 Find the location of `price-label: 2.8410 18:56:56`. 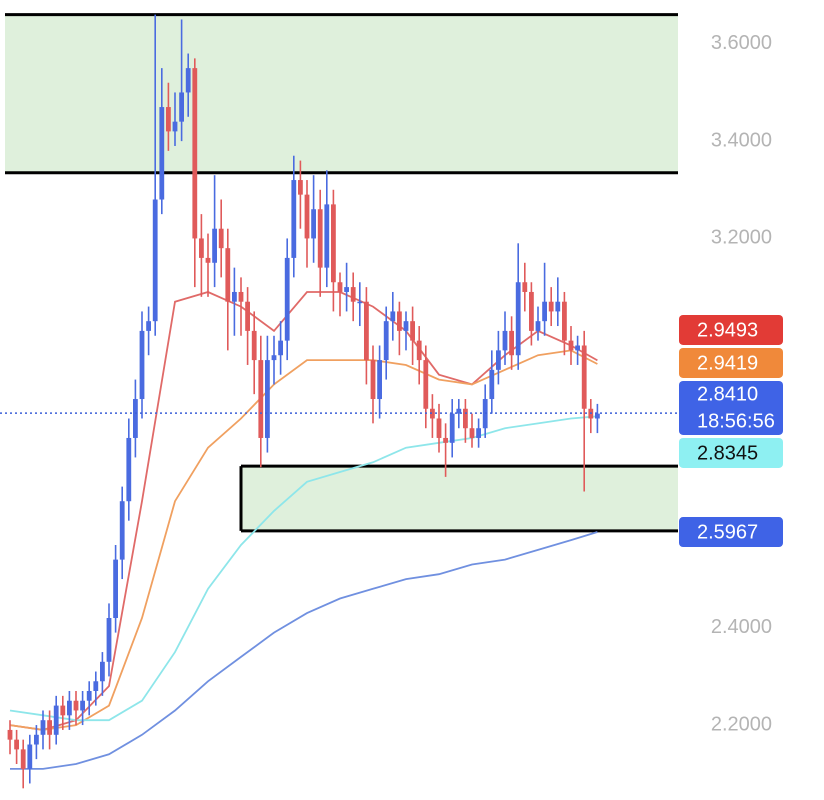

price-label: 2.8410 18:56:56 is located at coordinates (731, 407).